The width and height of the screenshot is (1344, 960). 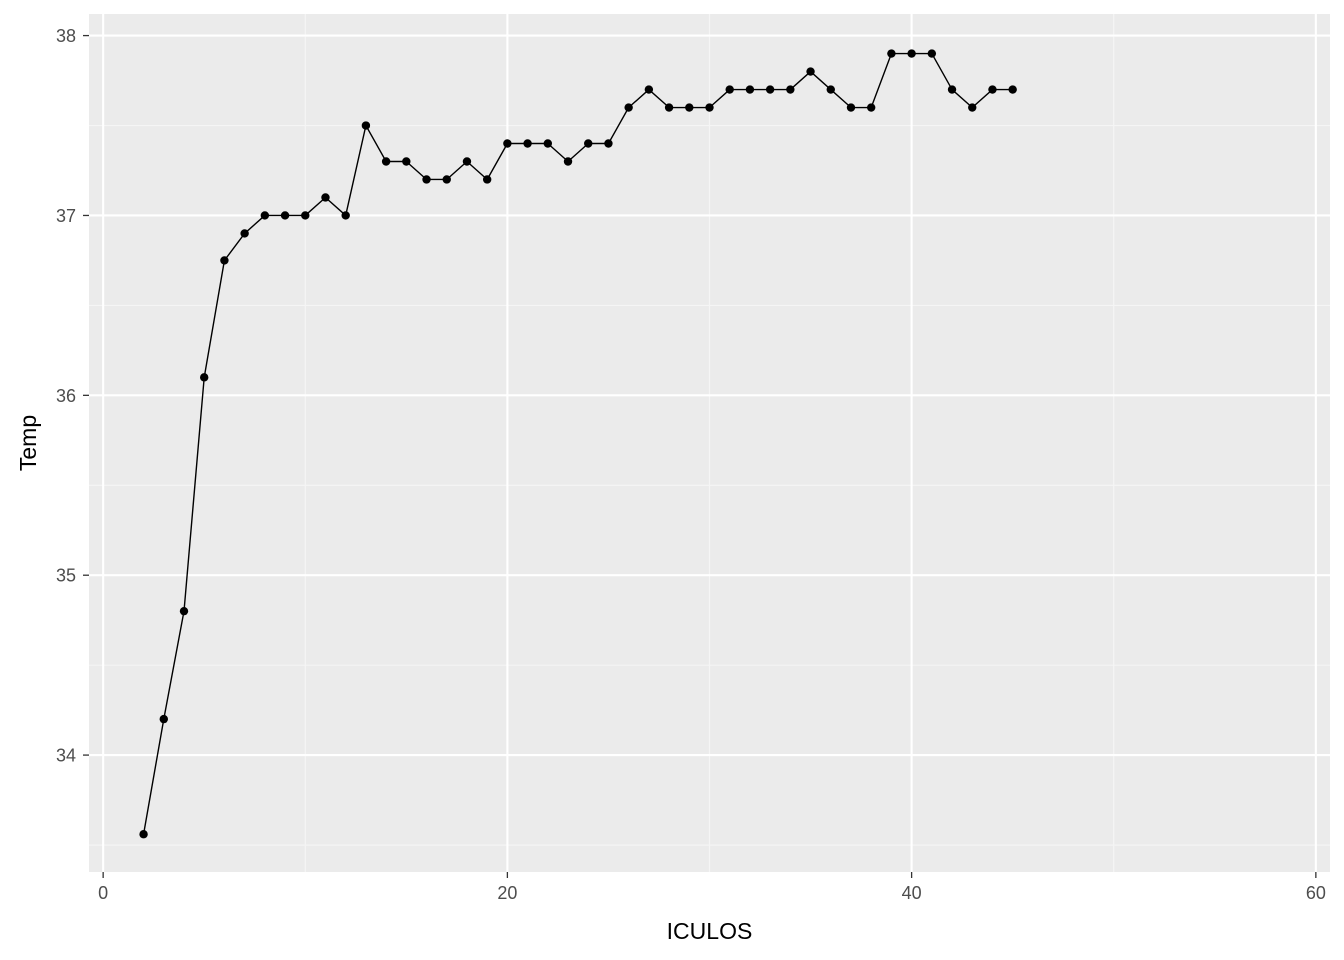 I want to click on y-tick-label: 35, so click(x=66, y=576).